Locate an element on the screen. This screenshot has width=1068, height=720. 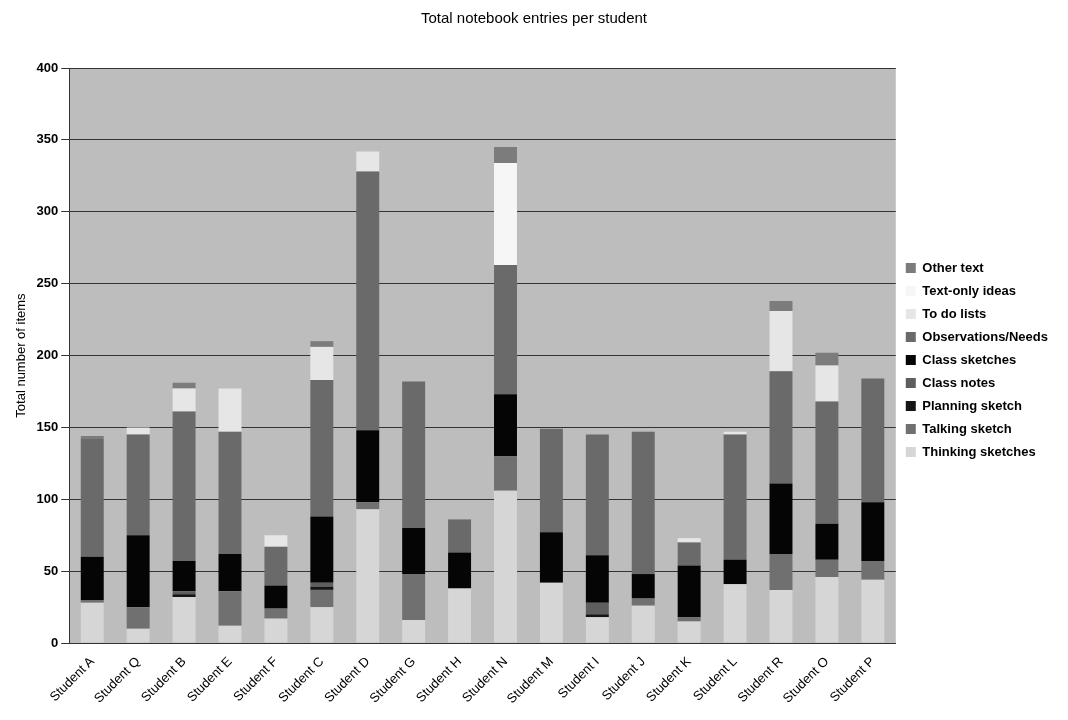
y-tick-label: 200 is located at coordinates (47, 355).